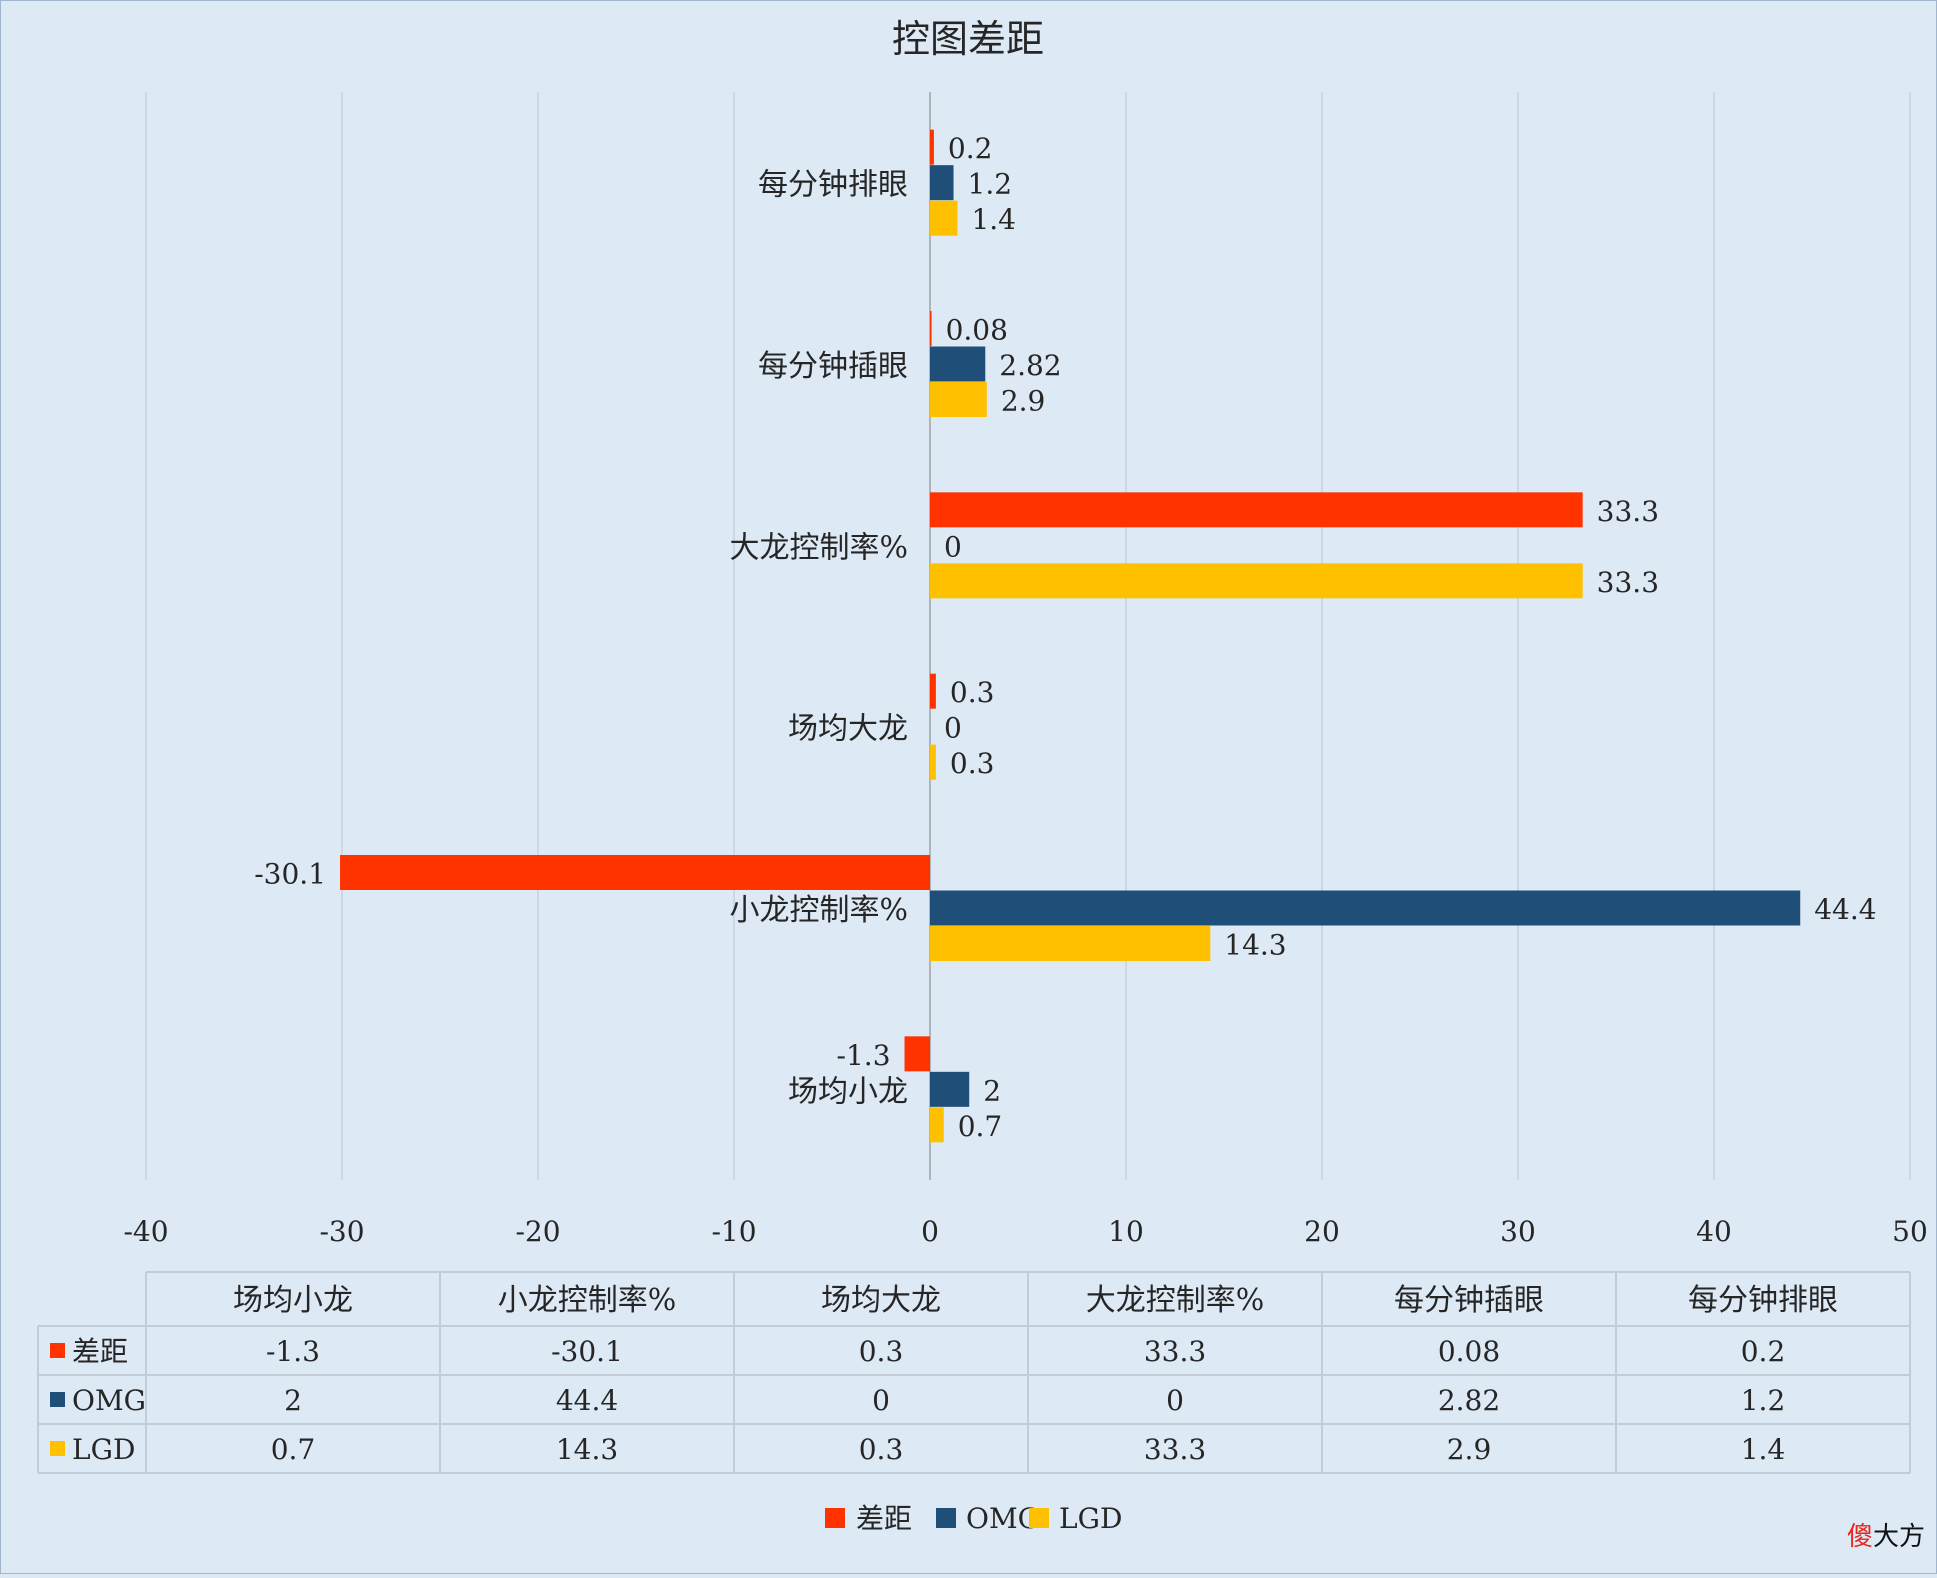 This screenshot has width=1937, height=1578. I want to click on data-label: 2, so click(992, 1090).